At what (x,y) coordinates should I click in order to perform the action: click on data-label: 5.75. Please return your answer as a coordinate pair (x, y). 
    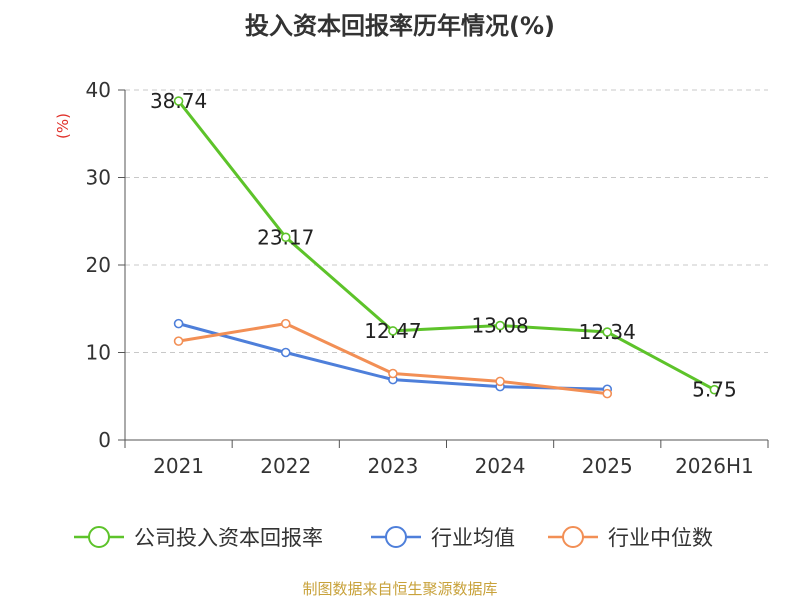
    Looking at the image, I should click on (714, 390).